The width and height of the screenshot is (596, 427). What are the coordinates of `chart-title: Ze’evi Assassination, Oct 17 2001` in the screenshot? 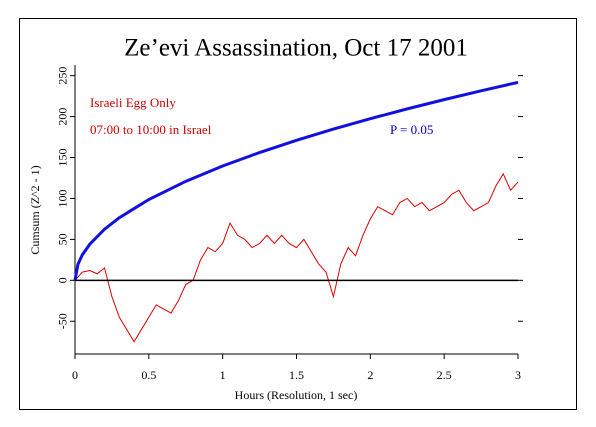 It's located at (296, 48).